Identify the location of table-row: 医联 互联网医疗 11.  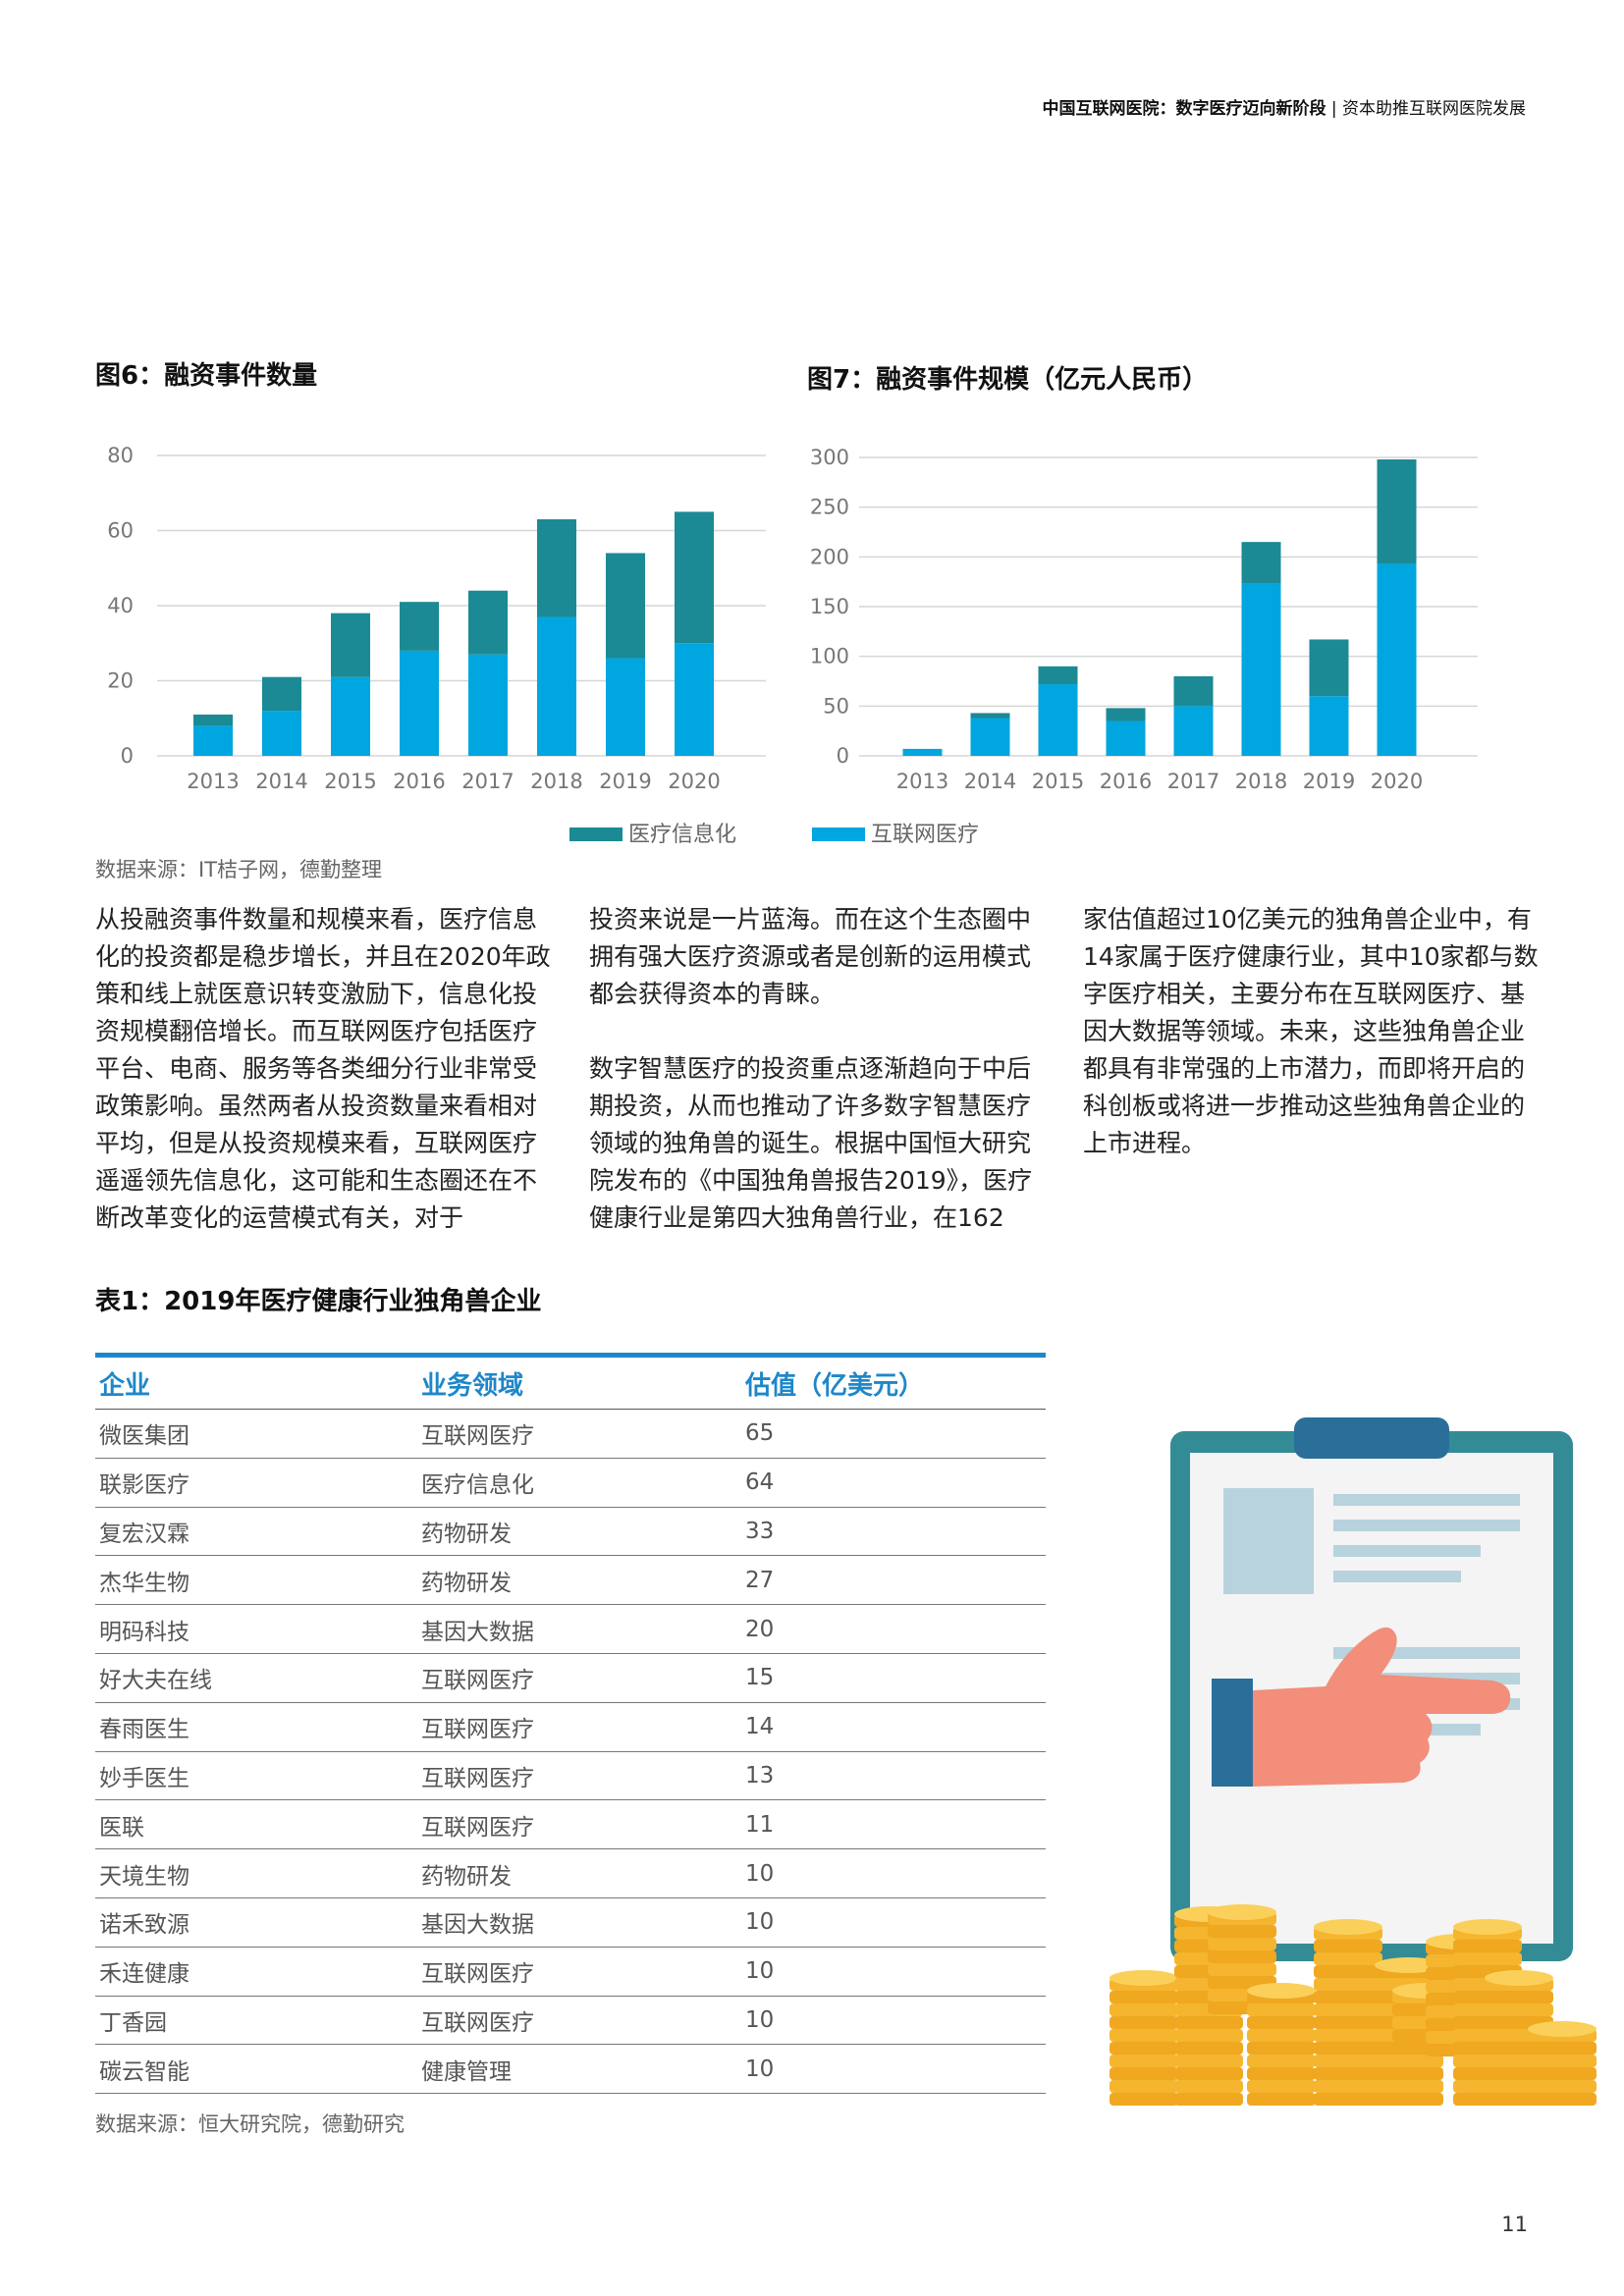
(570, 1825).